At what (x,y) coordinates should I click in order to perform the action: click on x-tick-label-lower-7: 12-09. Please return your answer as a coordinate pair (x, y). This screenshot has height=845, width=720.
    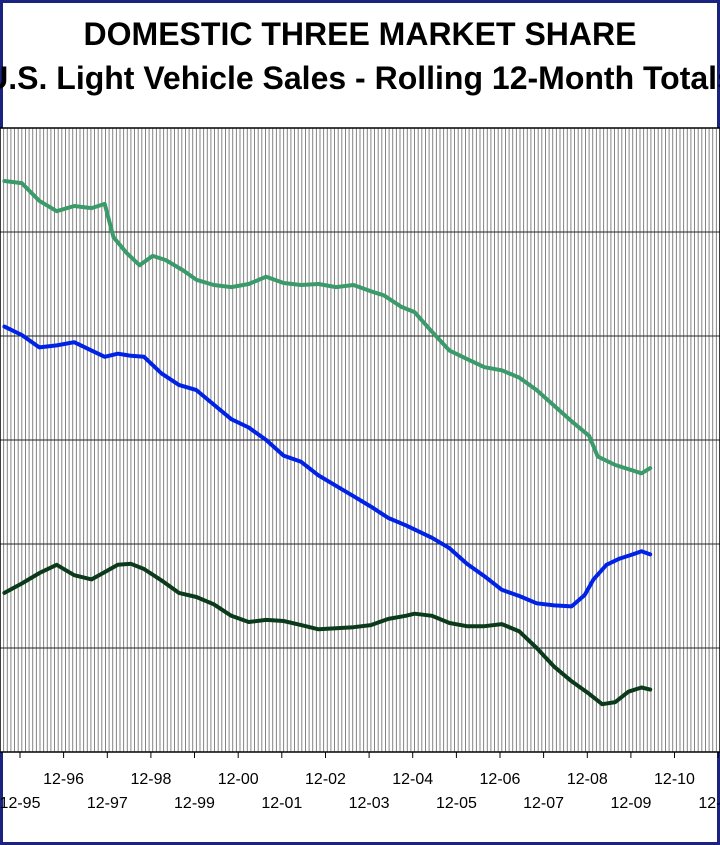
    Looking at the image, I should click on (630, 803).